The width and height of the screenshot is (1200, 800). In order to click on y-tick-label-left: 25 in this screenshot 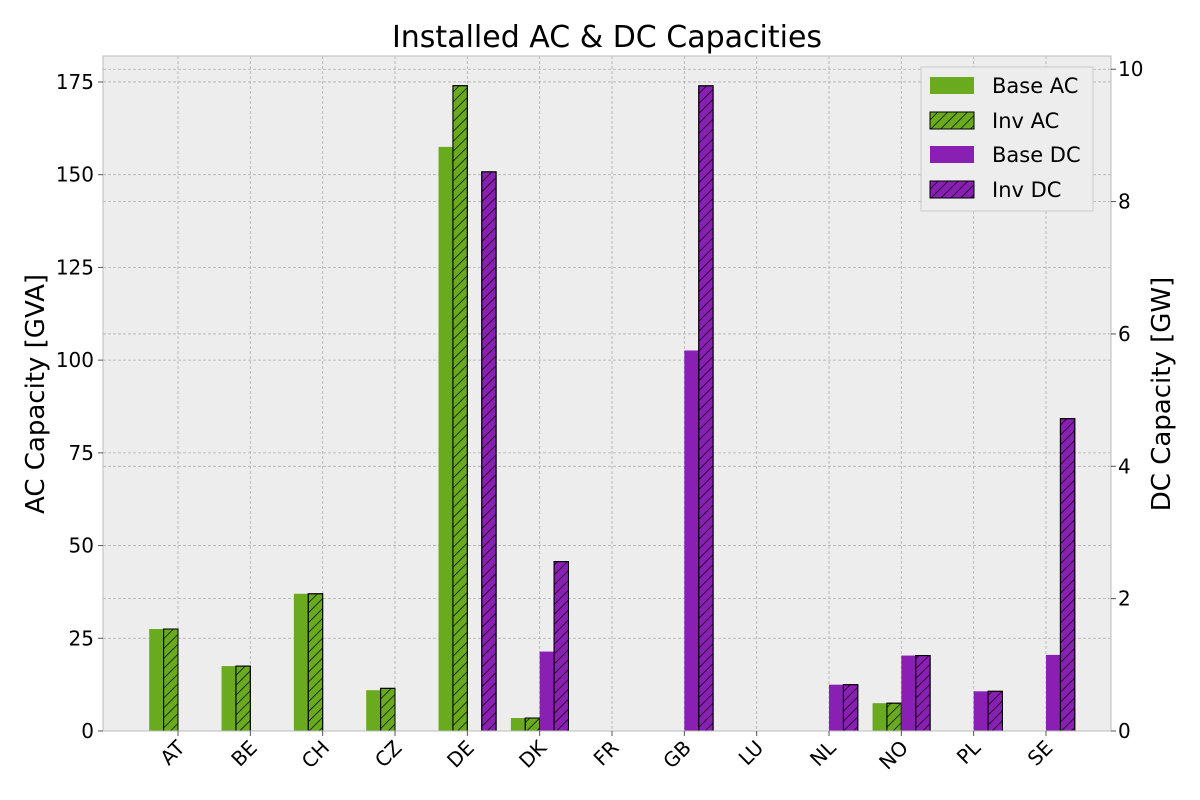, I will do `click(81, 638)`.